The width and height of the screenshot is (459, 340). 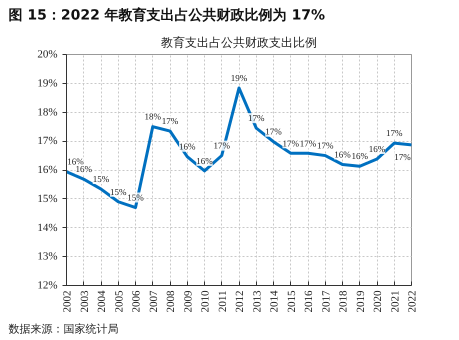 I want to click on x-tick-label: 2013, so click(x=257, y=301).